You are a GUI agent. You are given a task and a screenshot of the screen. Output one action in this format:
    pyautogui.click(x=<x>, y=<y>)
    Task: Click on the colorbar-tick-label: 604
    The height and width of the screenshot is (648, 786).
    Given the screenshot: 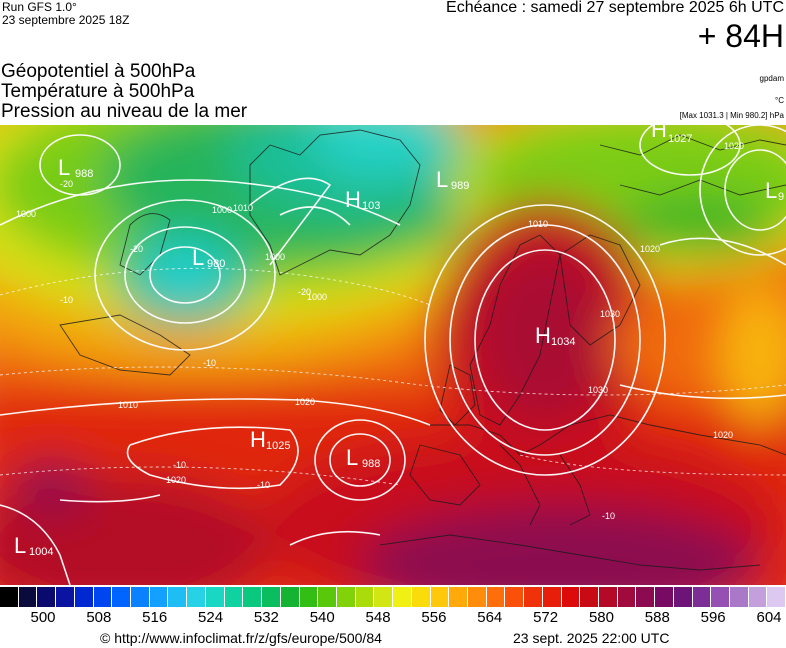 What is the action you would take?
    pyautogui.click(x=769, y=617)
    